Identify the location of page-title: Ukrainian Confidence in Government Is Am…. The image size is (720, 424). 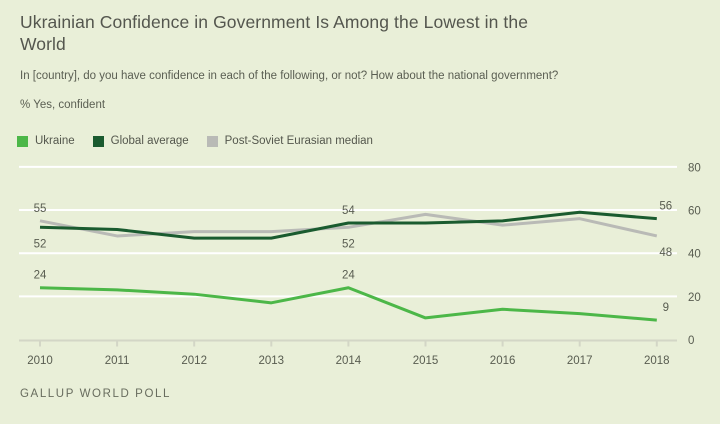
(274, 33).